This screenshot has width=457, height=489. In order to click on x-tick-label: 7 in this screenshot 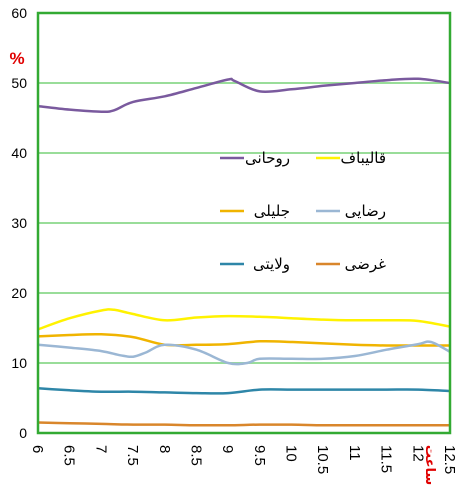, I will do `click(100, 449)`.